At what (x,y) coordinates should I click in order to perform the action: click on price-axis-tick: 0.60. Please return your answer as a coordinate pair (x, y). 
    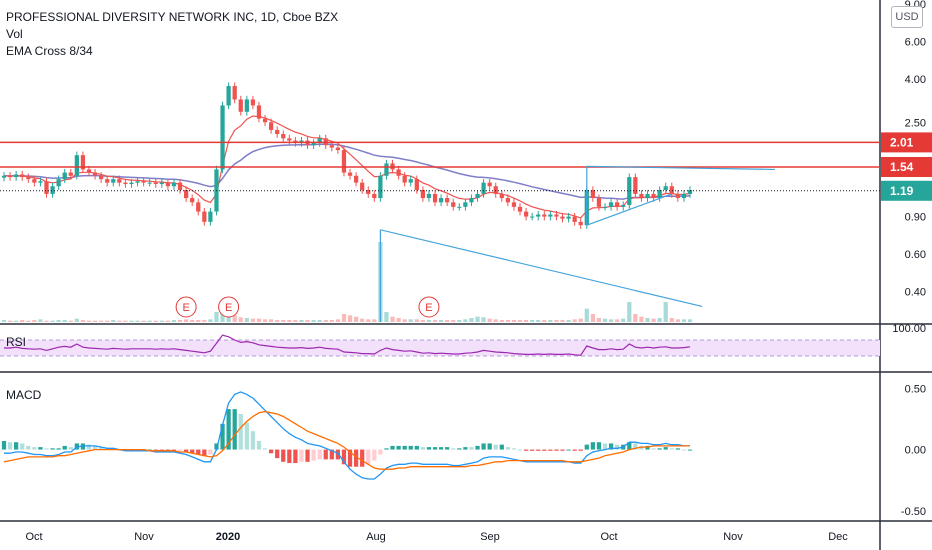
    Looking at the image, I should click on (915, 255).